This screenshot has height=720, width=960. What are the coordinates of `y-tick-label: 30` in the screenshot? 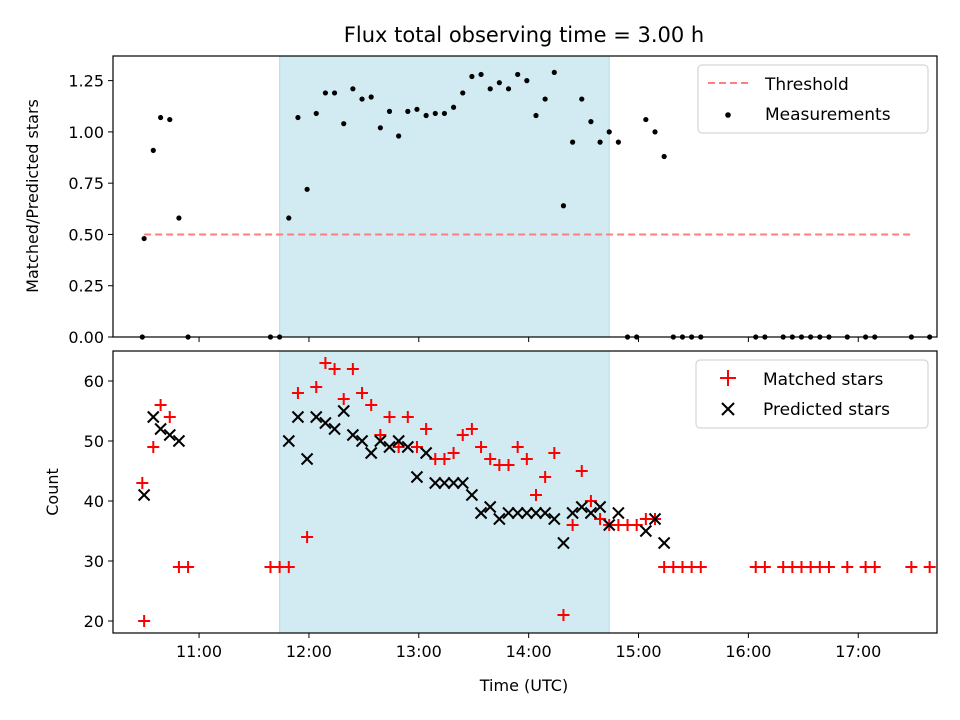 It's located at (94, 561).